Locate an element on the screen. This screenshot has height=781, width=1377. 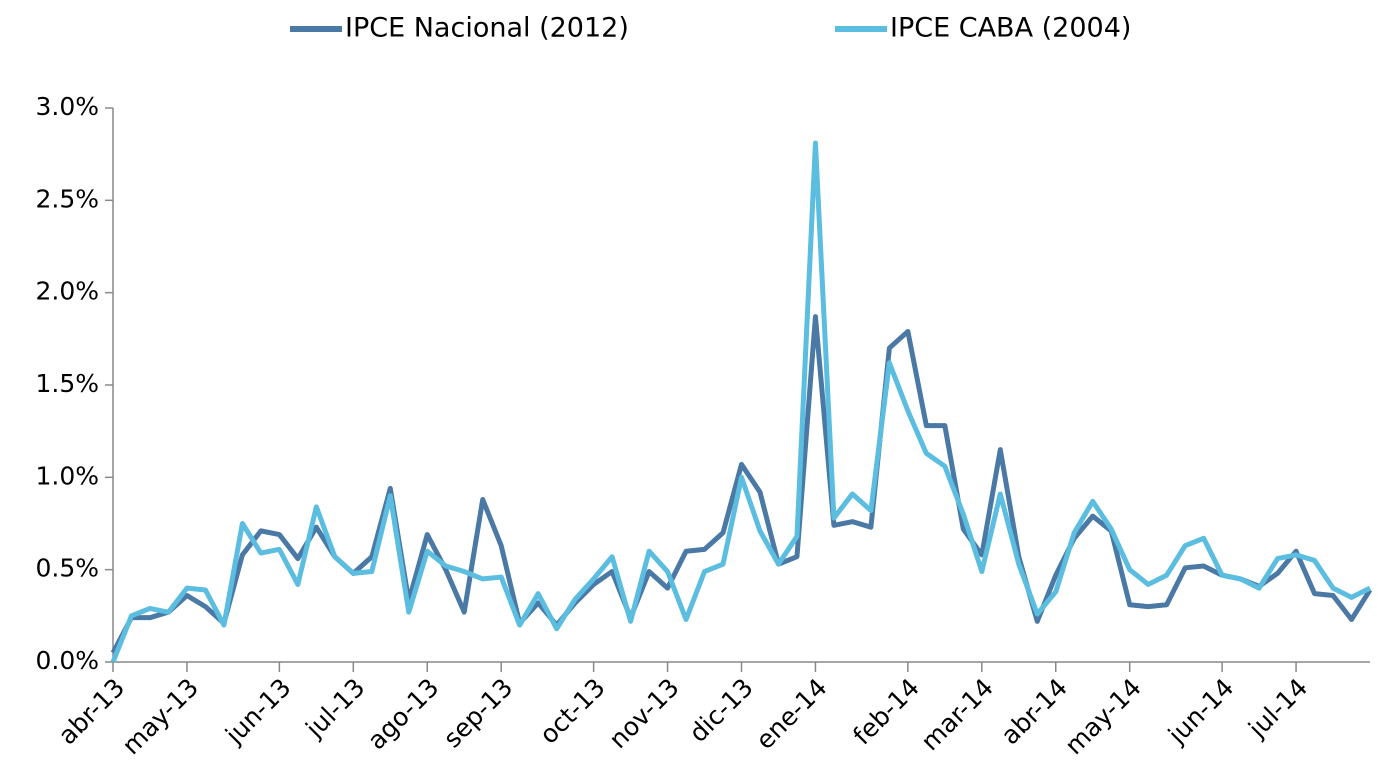
x-tick-label: ago-13 is located at coordinates (403, 714).